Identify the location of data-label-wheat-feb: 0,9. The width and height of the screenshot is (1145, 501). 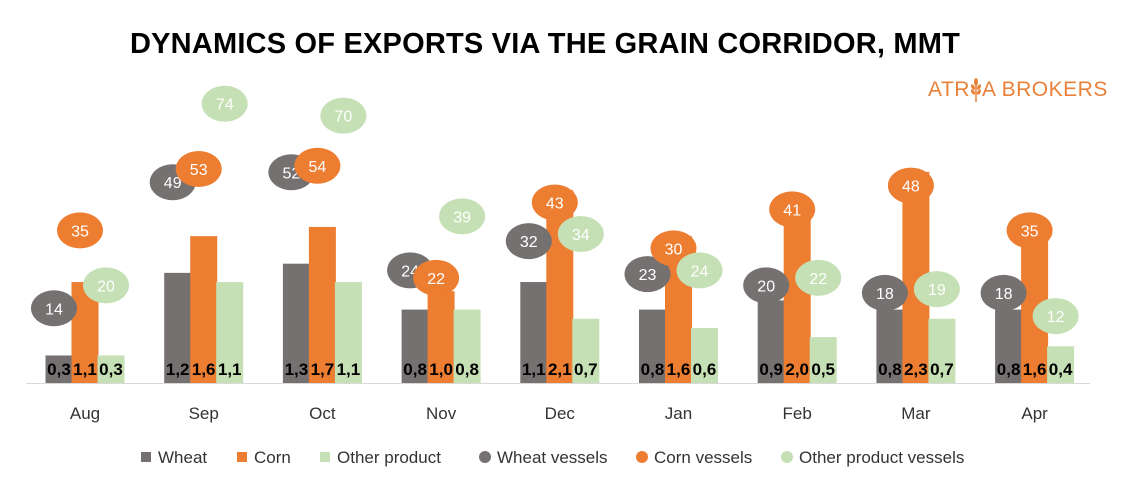
(771, 369).